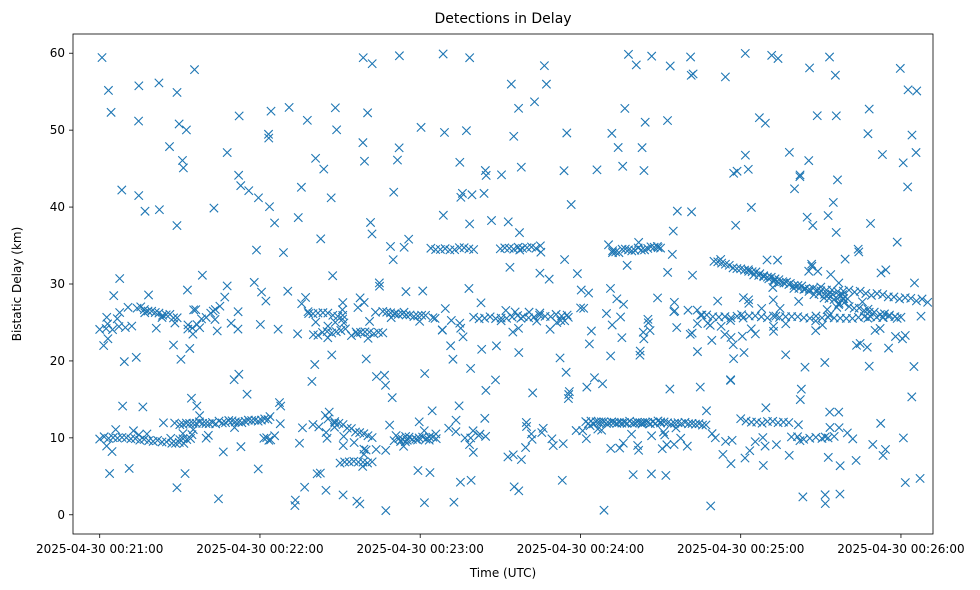 This screenshot has height=590, width=980. I want to click on x-tick-label: 2025-04-30 00:21:00, so click(99, 549).